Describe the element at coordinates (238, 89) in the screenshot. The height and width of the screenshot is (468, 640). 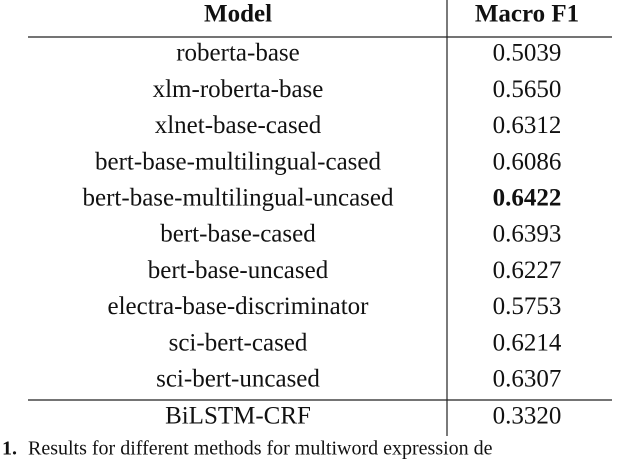
I see `model-name: xlm-roberta-base` at that location.